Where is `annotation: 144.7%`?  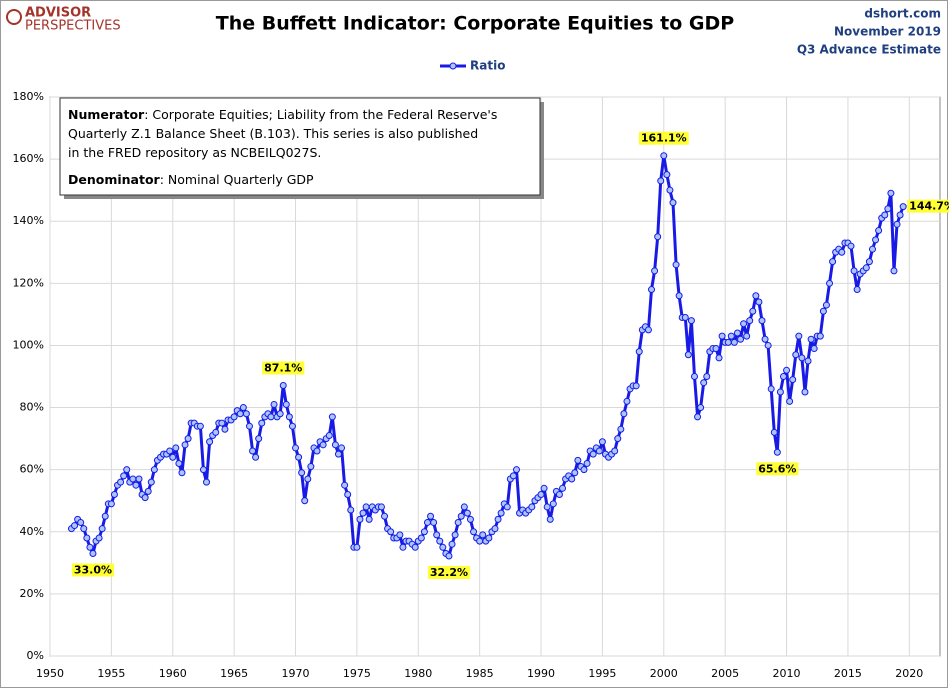 annotation: 144.7% is located at coordinates (928, 206).